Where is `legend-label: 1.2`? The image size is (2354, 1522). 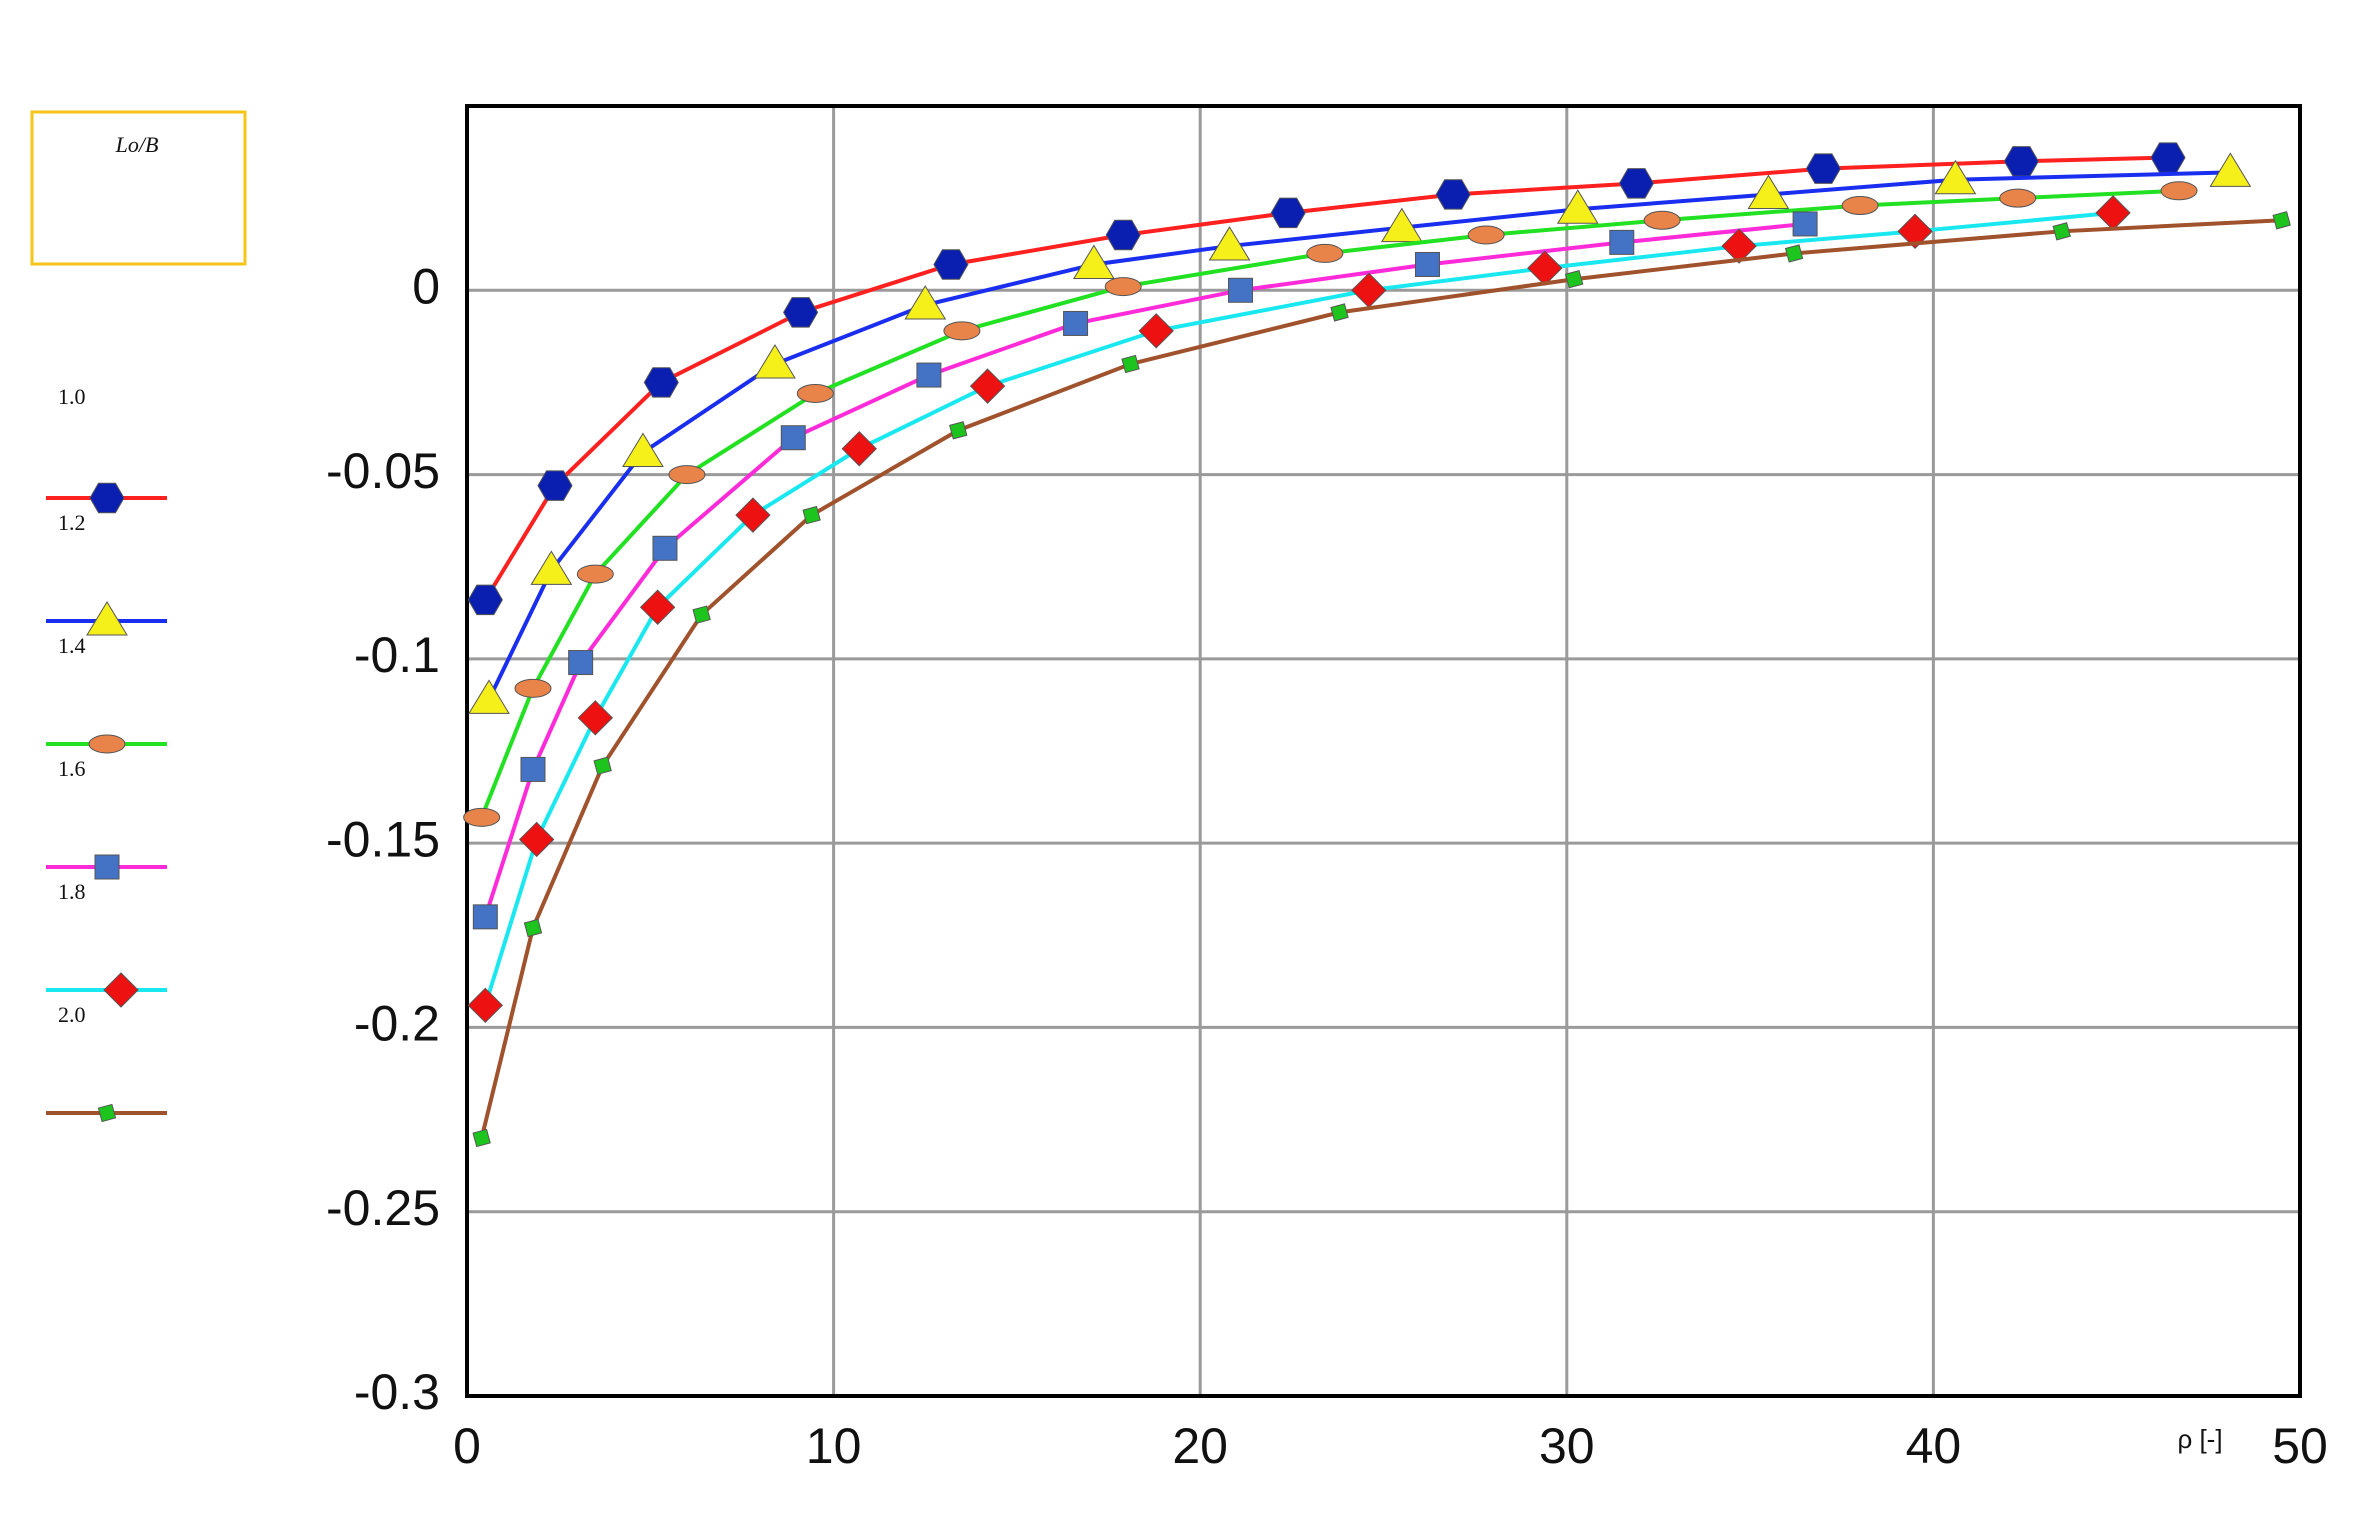 legend-label: 1.2 is located at coordinates (72, 522).